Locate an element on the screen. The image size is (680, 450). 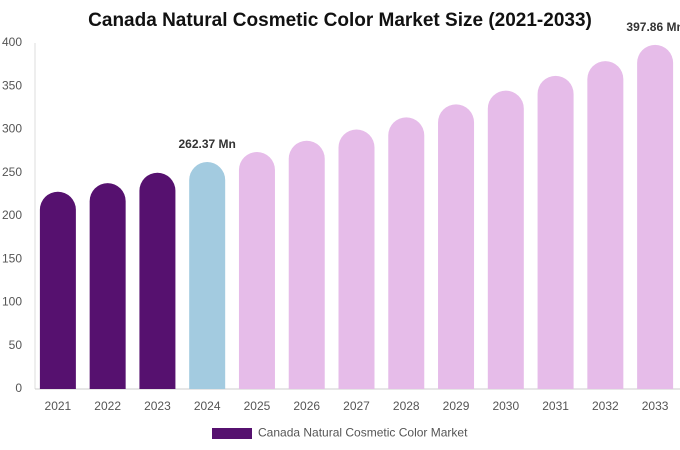
y-tick-label: 0 is located at coordinates (18, 388).